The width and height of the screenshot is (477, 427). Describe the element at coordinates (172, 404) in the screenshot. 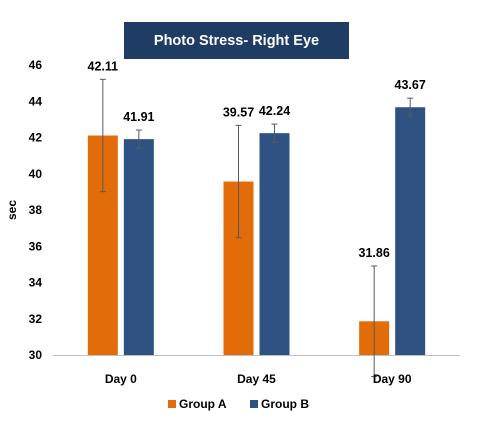

I see `legend-swatch-group-a` at that location.